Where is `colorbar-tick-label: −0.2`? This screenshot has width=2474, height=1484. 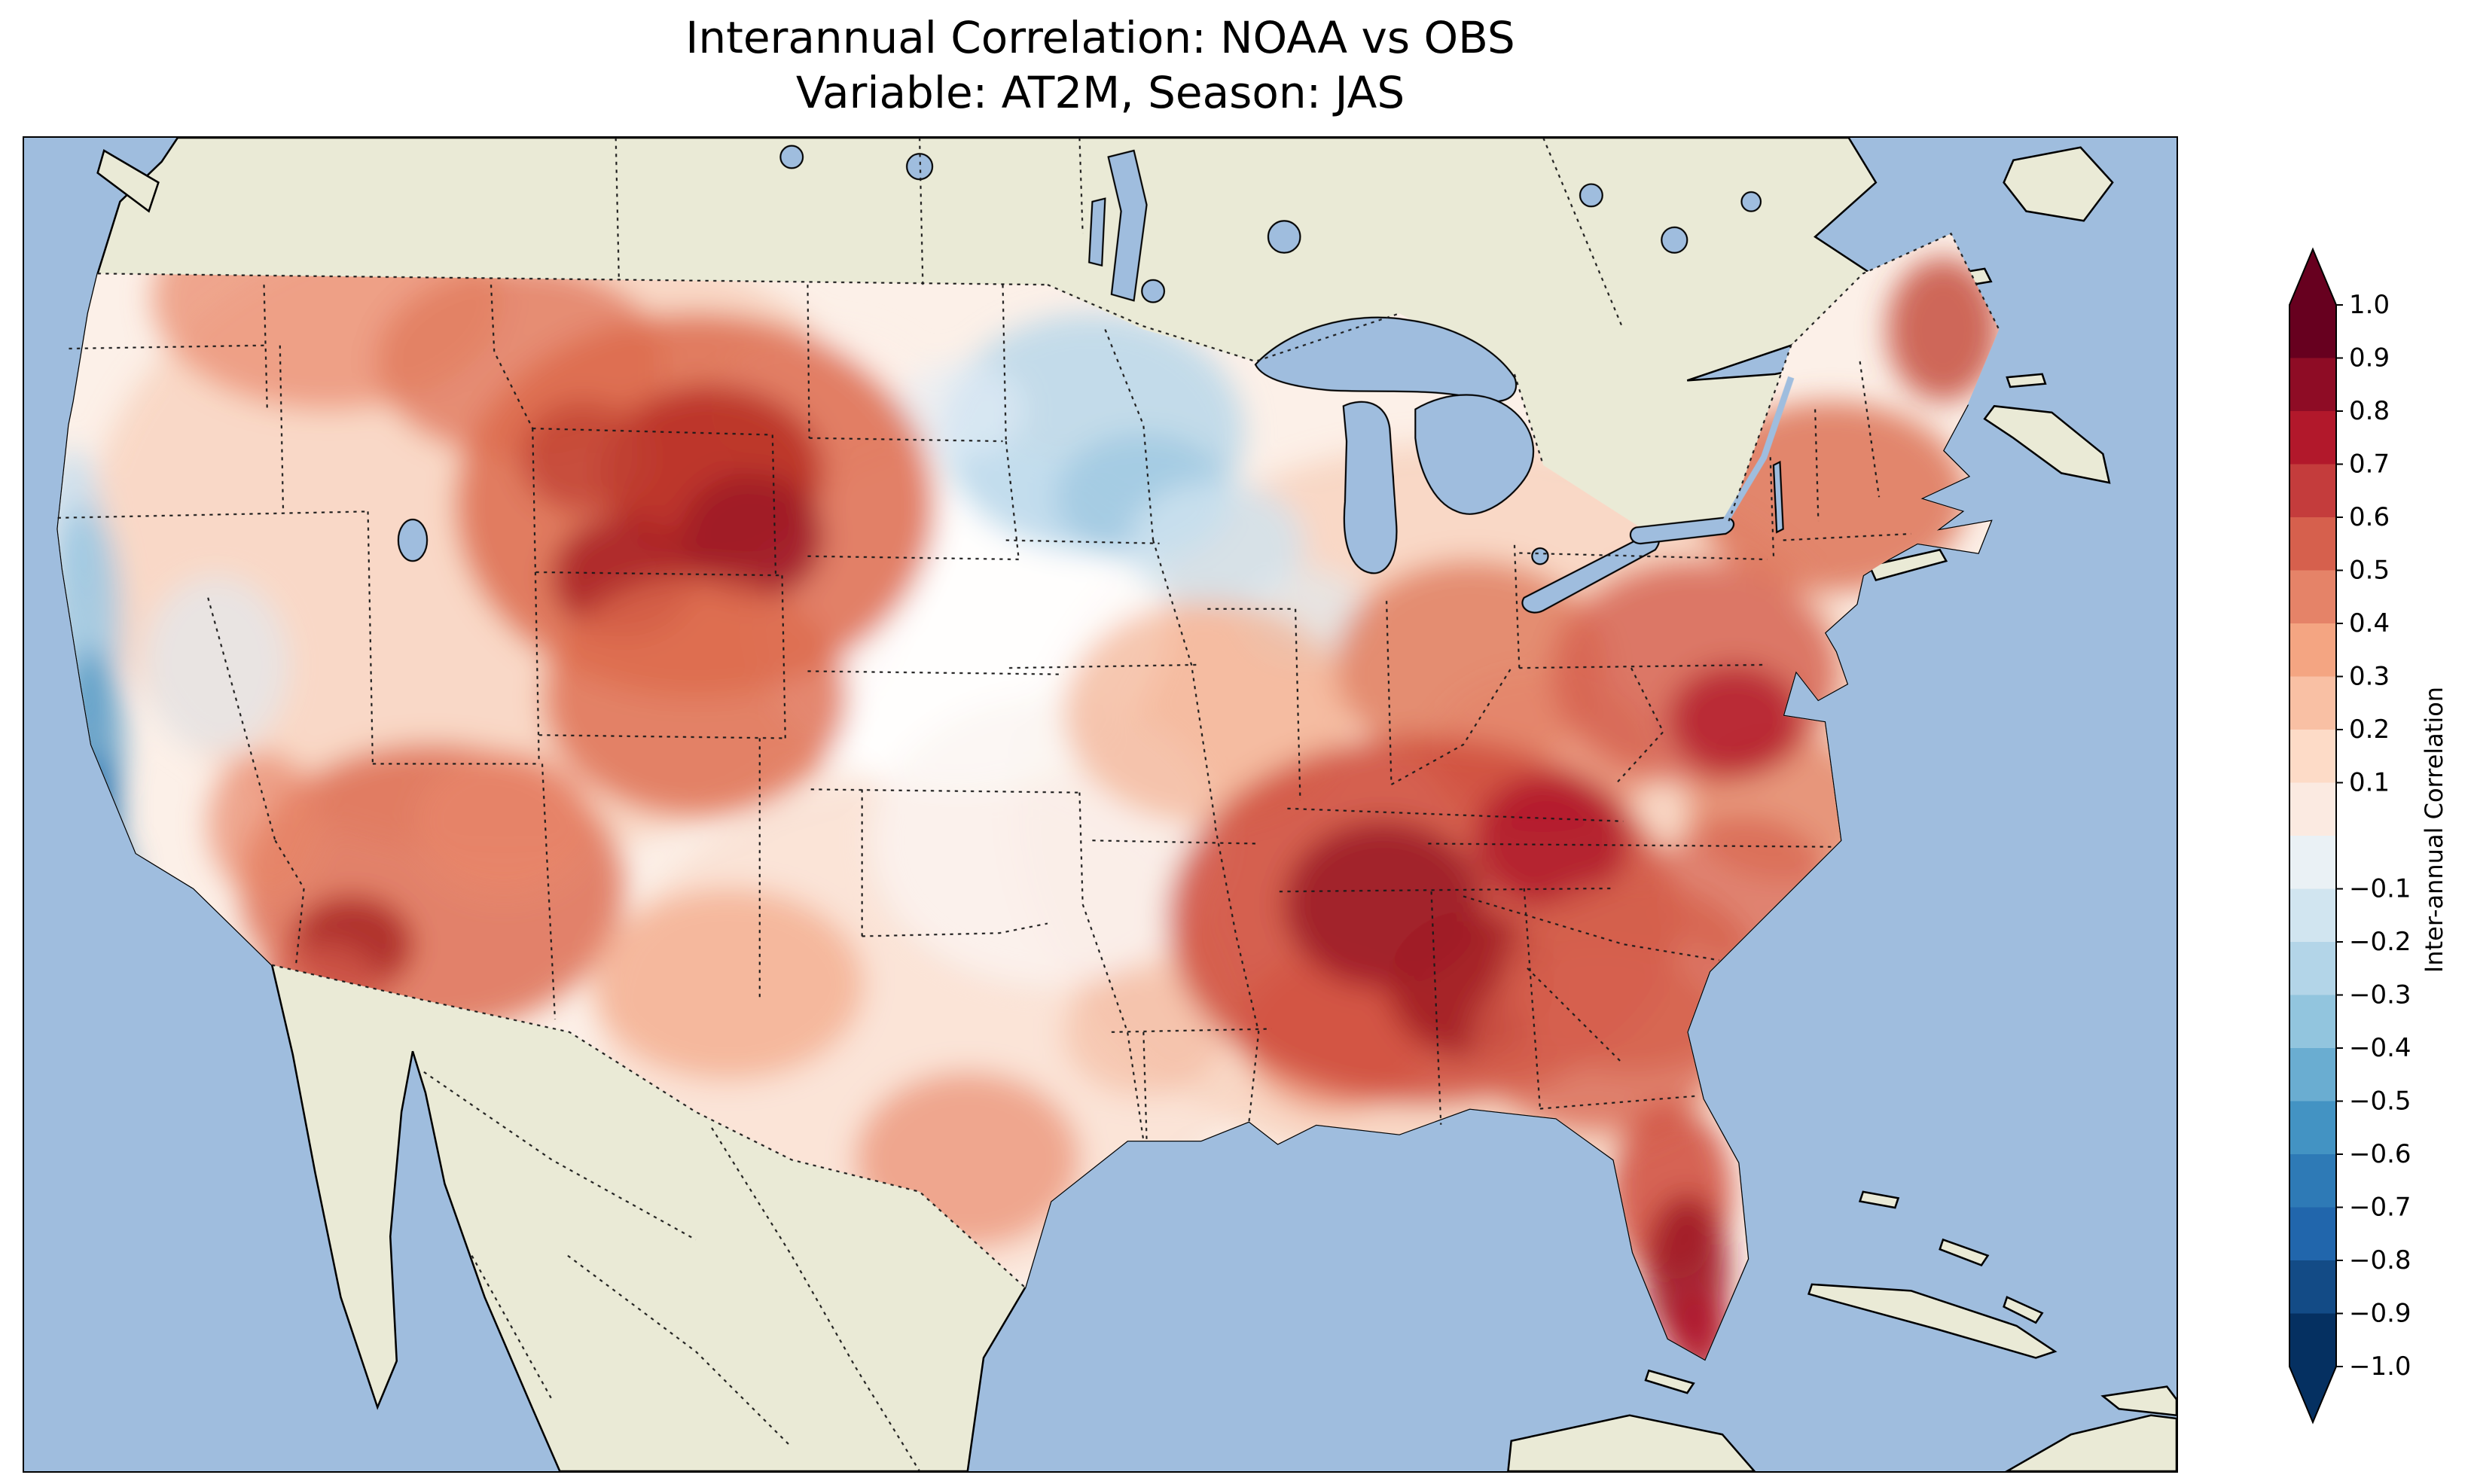 colorbar-tick-label: −0.2 is located at coordinates (2380, 942).